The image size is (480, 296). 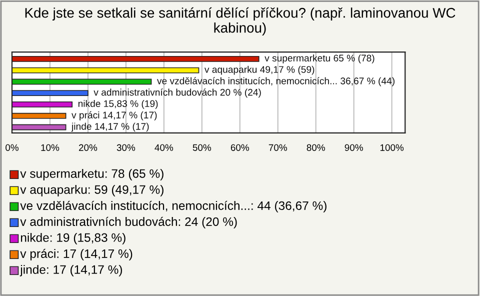 What do you see at coordinates (353, 147) in the screenshot?
I see `x-tick-label: 90%` at bounding box center [353, 147].